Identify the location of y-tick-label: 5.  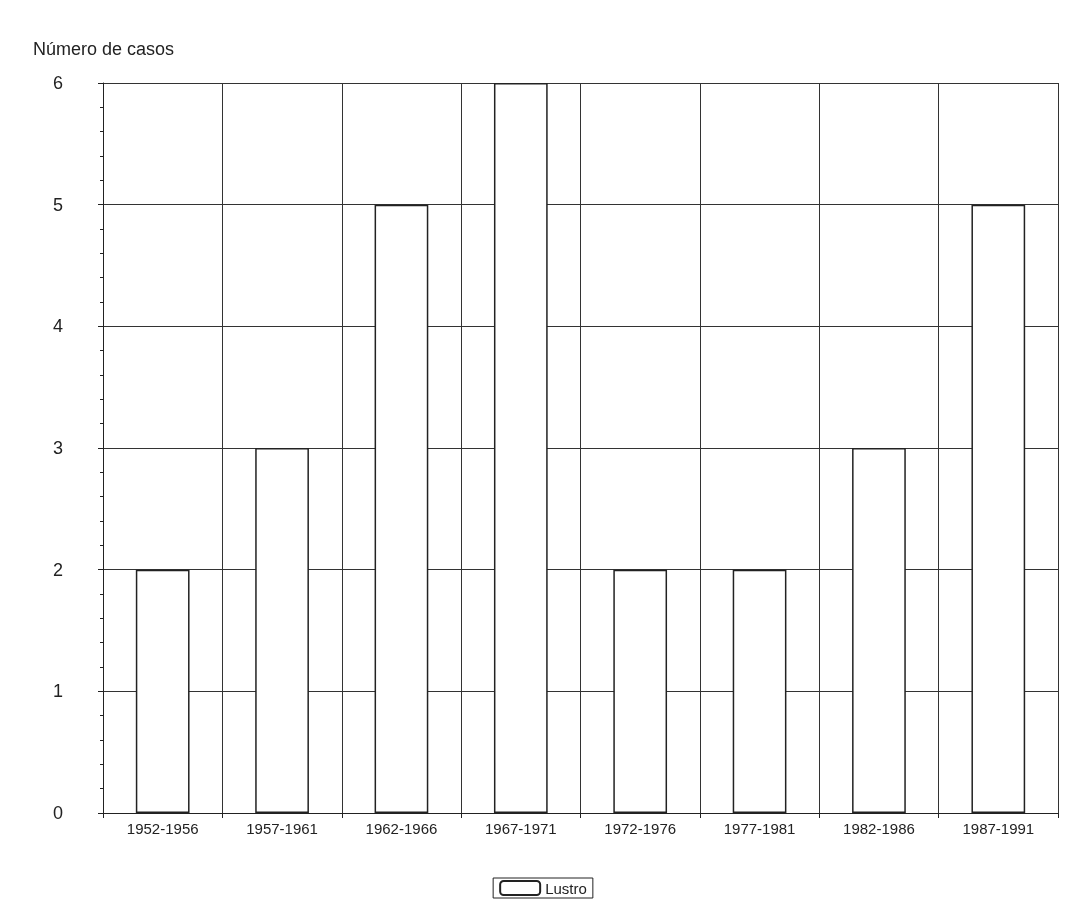
(57, 204).